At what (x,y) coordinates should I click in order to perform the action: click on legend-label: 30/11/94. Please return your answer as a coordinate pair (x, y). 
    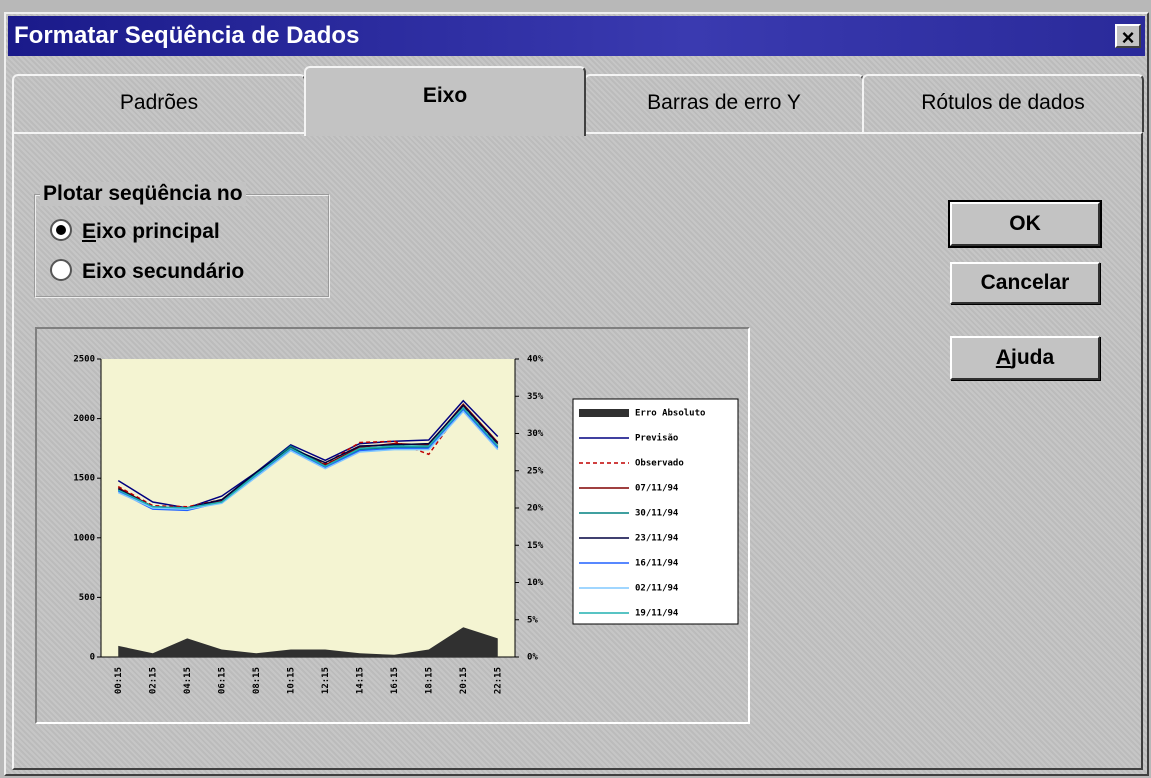
    Looking at the image, I should click on (657, 514).